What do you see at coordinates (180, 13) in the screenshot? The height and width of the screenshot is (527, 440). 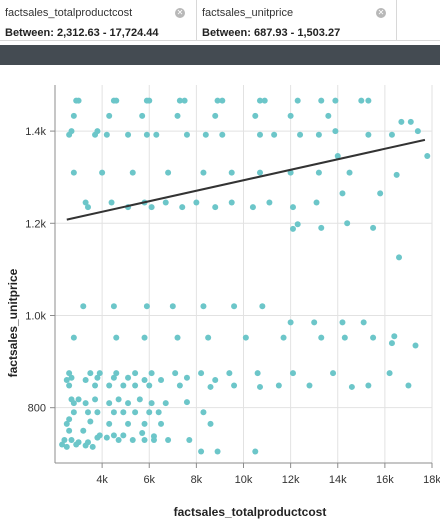 I see `close-circle-icon: ✕` at bounding box center [180, 13].